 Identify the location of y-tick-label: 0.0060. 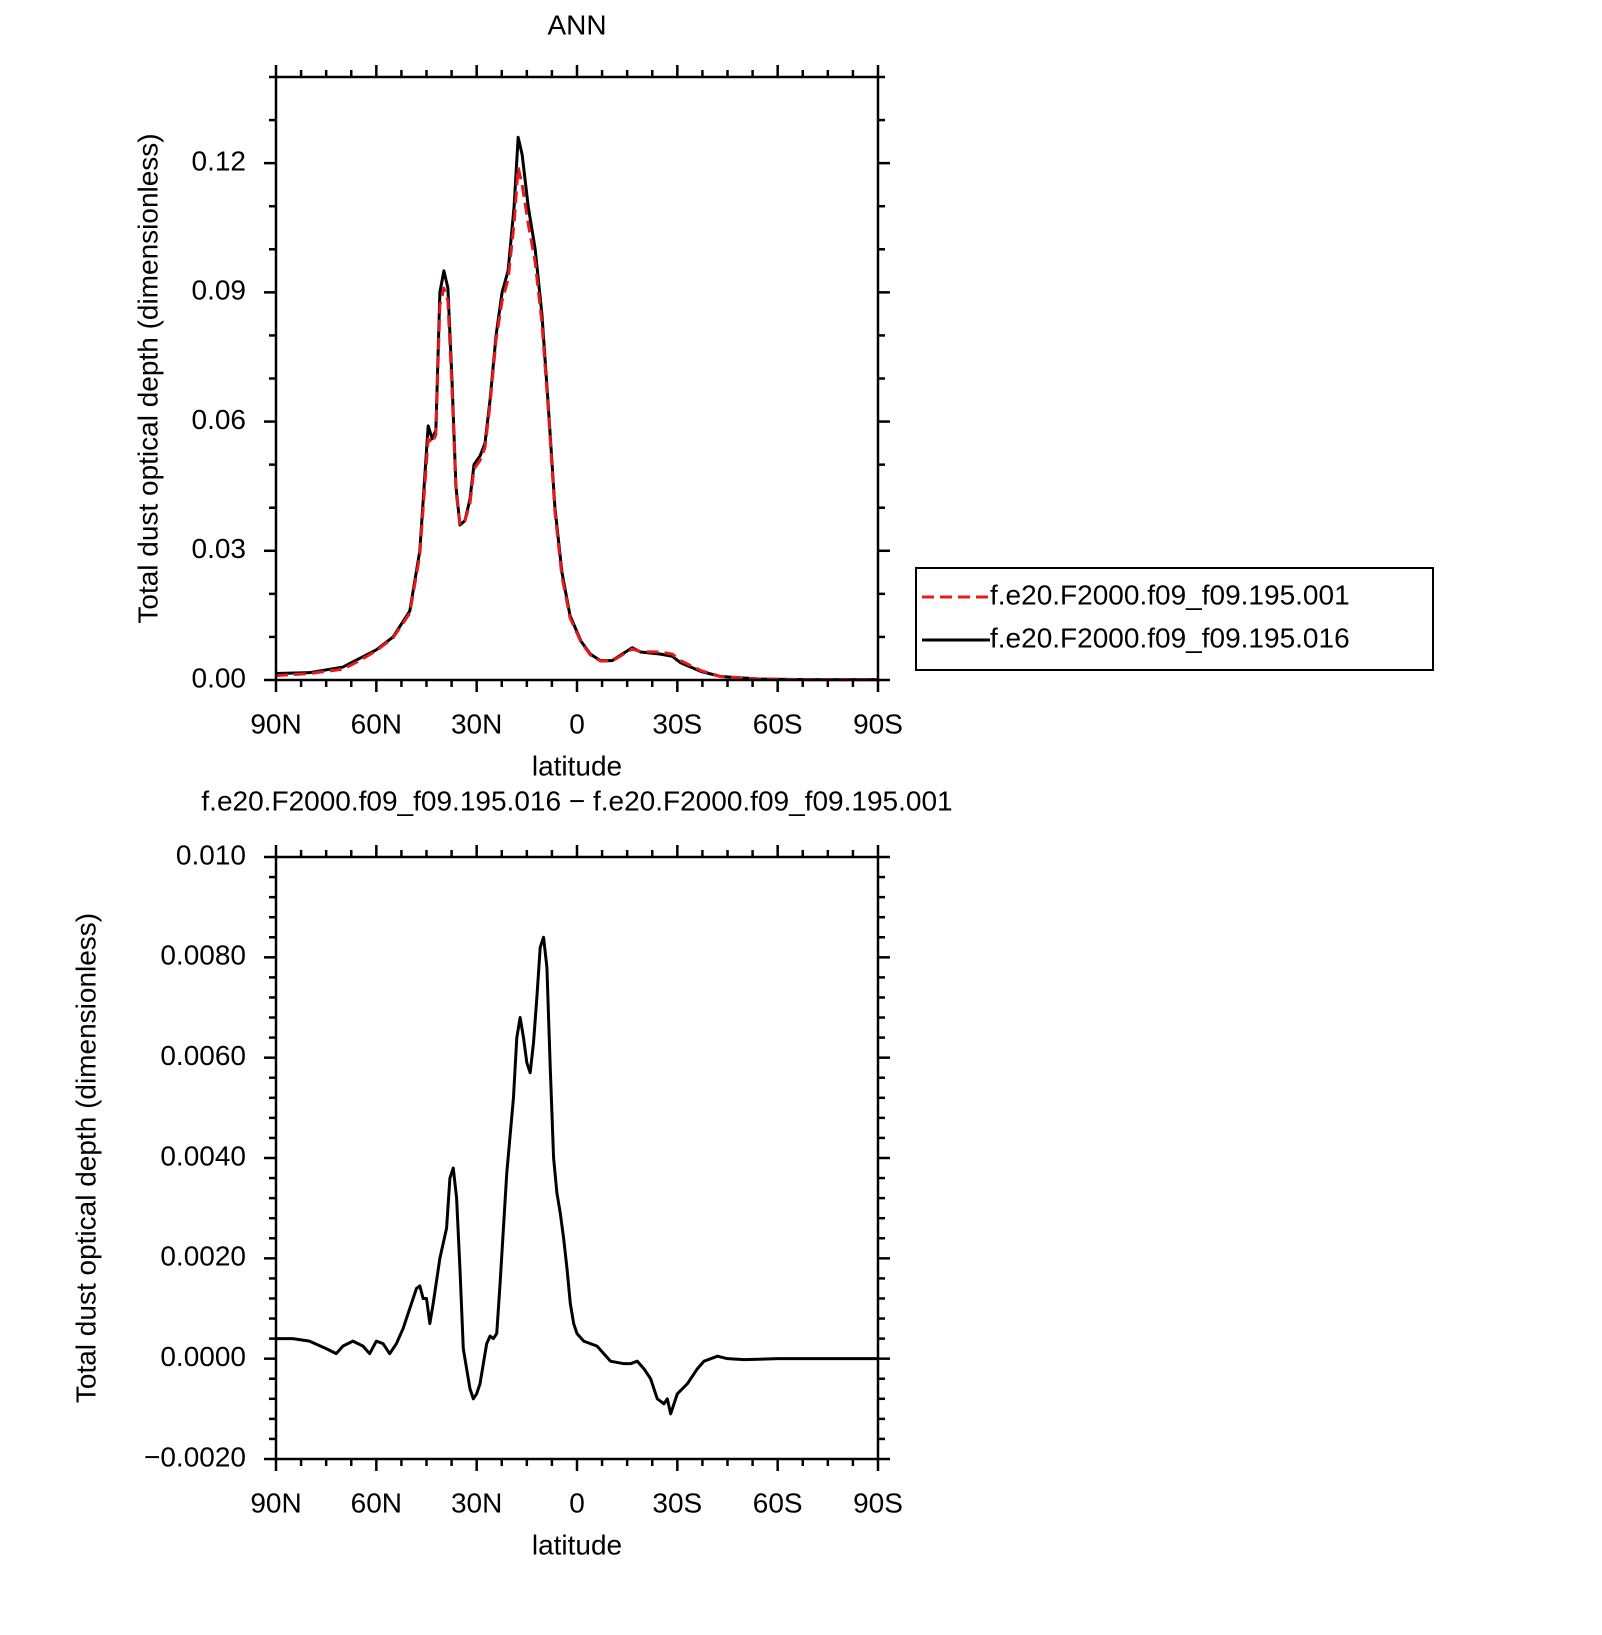
(203, 1055).